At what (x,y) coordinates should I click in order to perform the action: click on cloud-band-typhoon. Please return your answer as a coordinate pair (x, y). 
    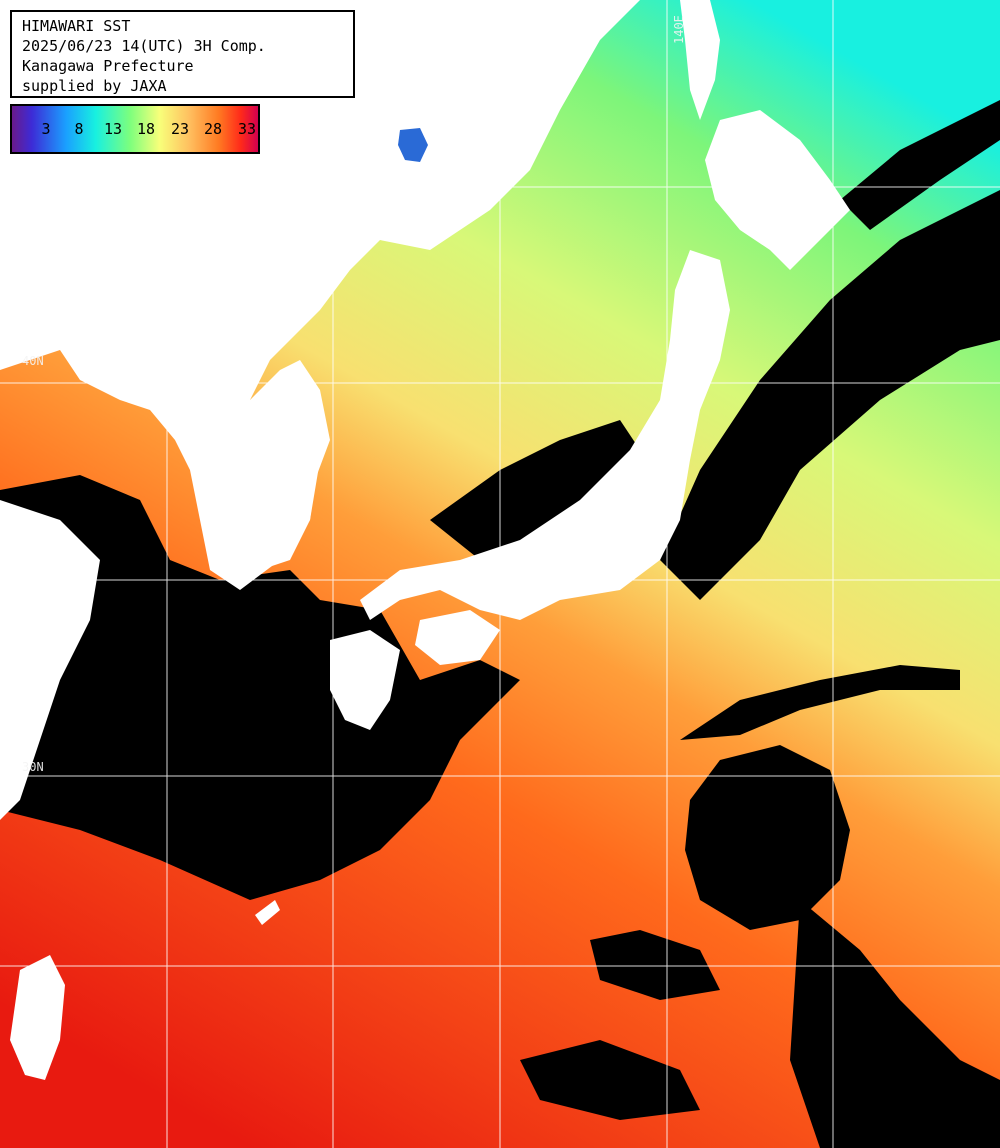
    Looking at the image, I should click on (820, 702).